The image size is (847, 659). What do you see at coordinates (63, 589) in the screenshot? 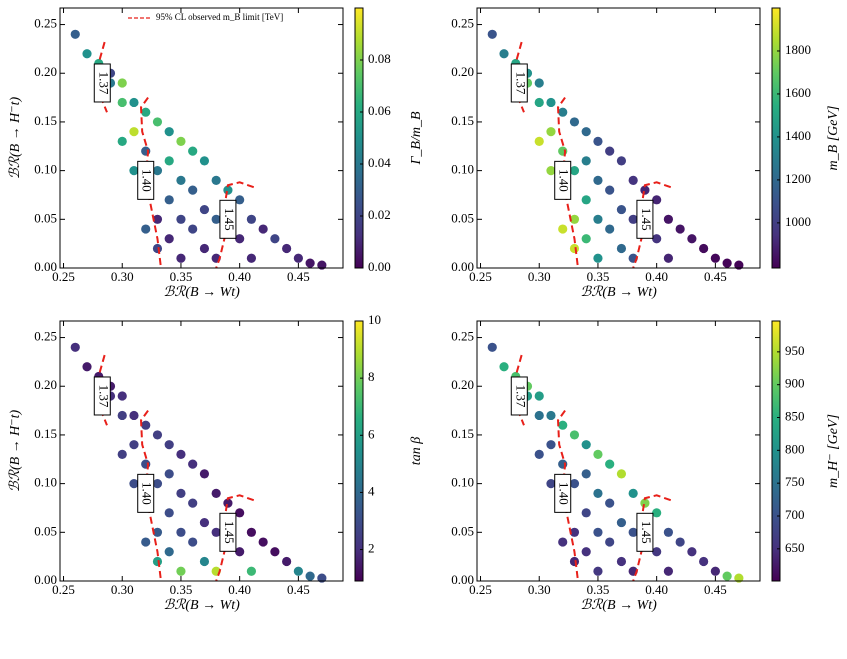
I see `x-tick-label: 0.25` at bounding box center [63, 589].